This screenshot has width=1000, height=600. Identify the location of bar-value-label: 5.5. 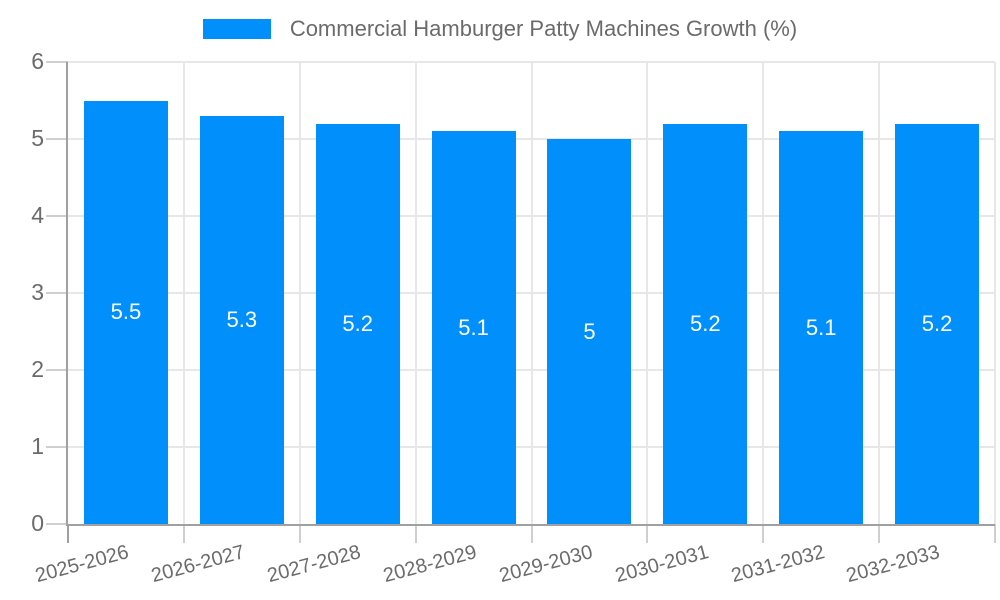
(126, 312).